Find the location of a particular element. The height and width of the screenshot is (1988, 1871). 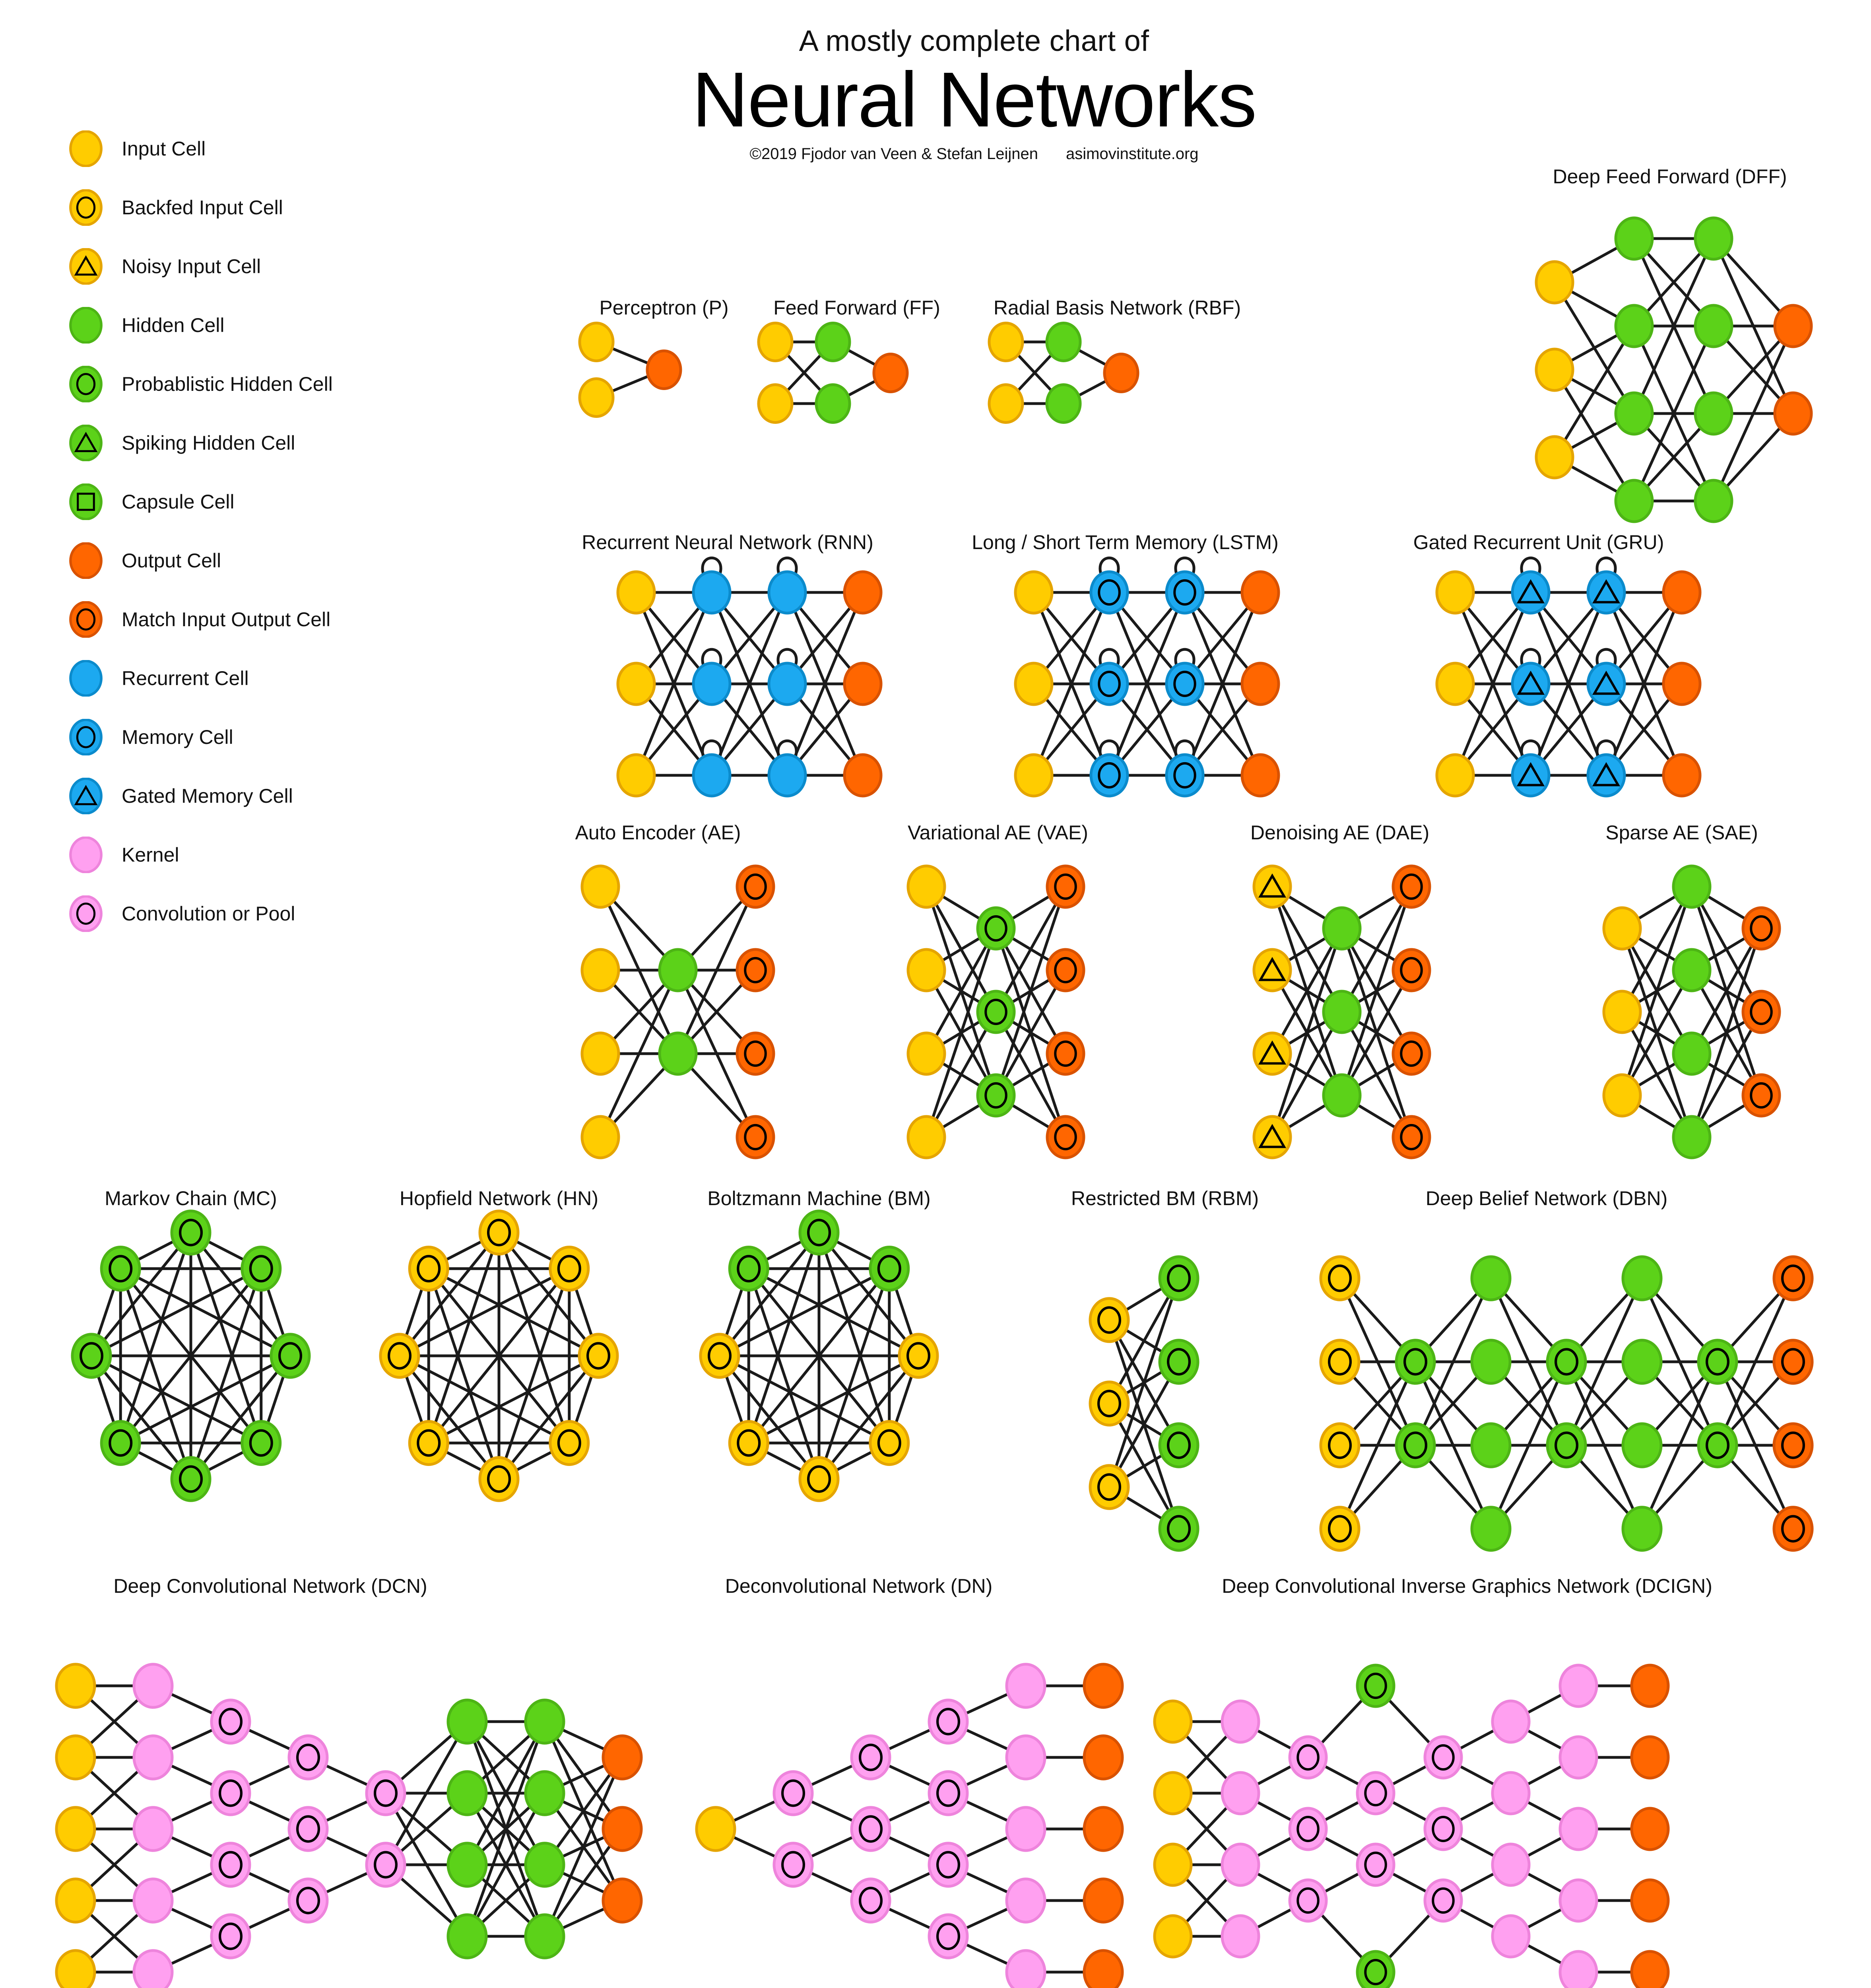

input-cell-icon is located at coordinates (86, 148).